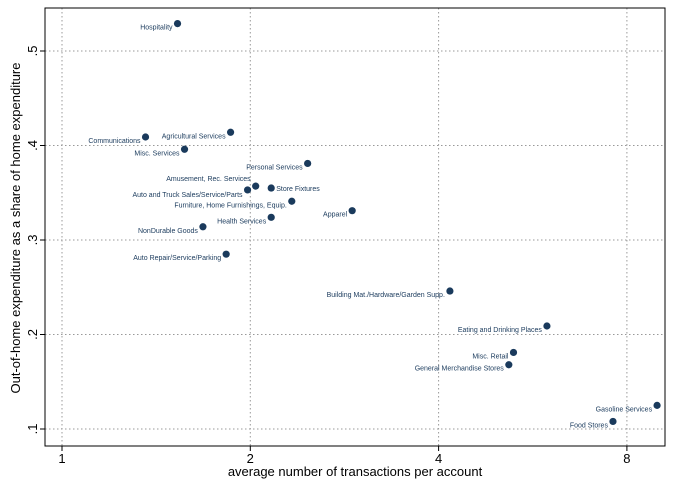 This screenshot has width=675, height=487. What do you see at coordinates (208, 179) in the screenshot?
I see `point-label: Amusement, Rec. Services` at bounding box center [208, 179].